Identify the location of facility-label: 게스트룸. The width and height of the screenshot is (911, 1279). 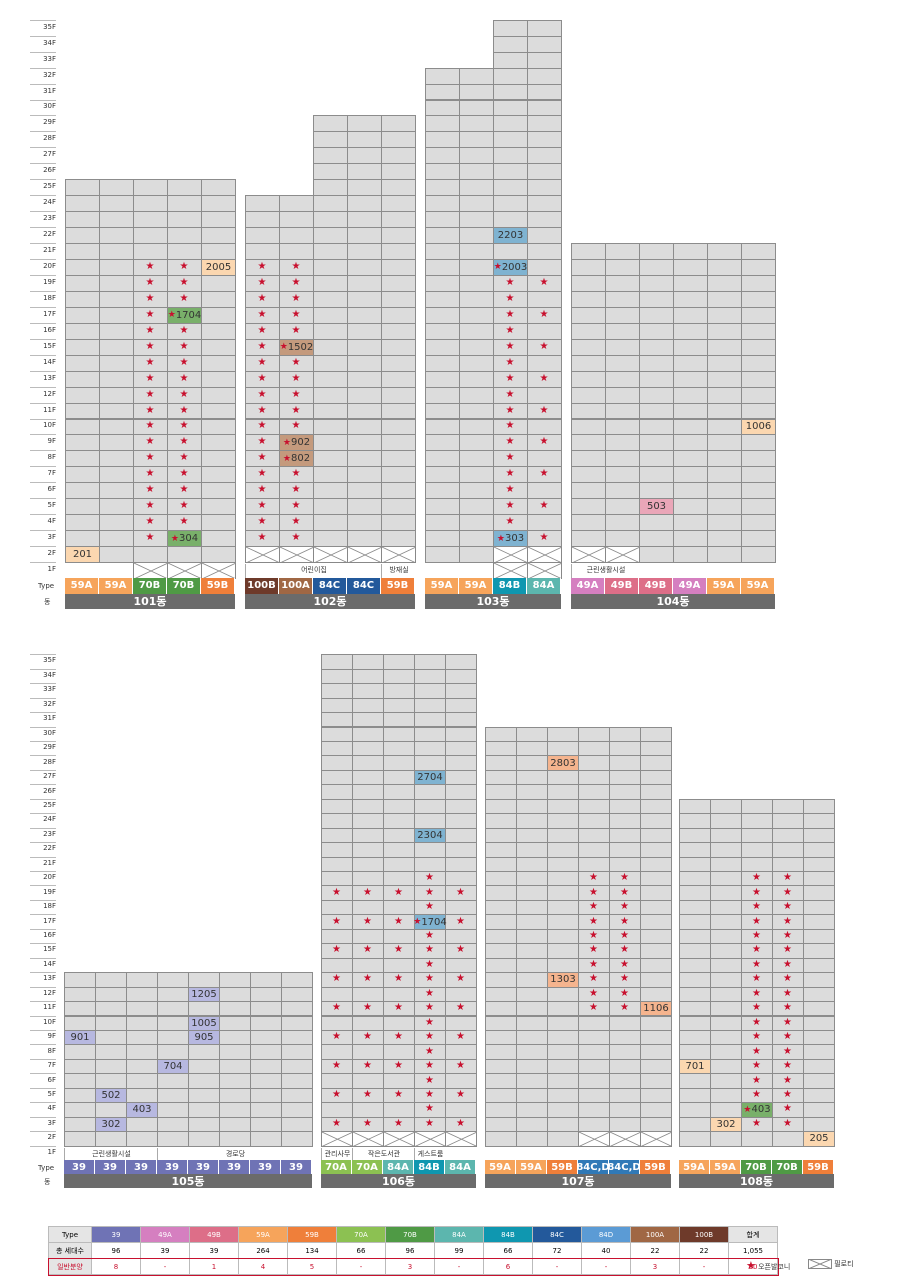
(430, 1153).